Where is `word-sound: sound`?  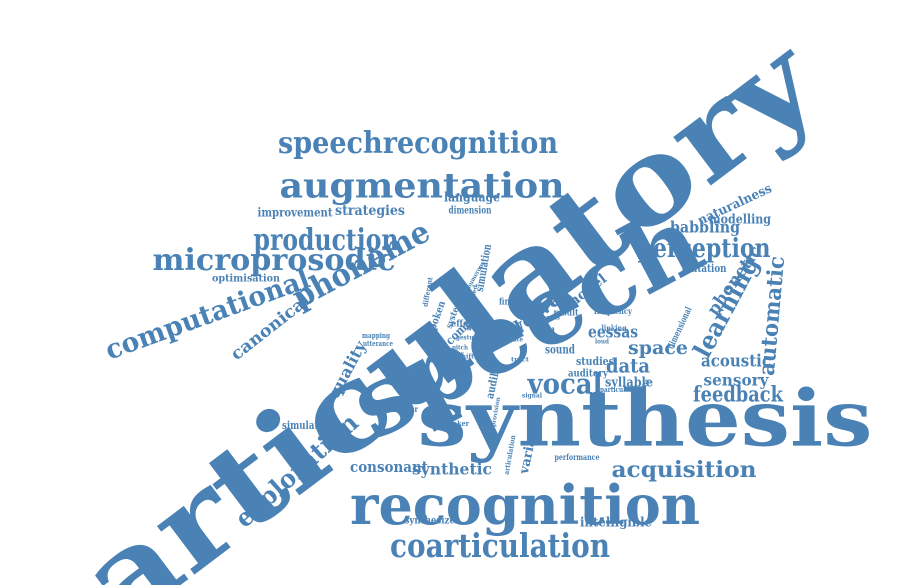 word-sound: sound is located at coordinates (560, 350).